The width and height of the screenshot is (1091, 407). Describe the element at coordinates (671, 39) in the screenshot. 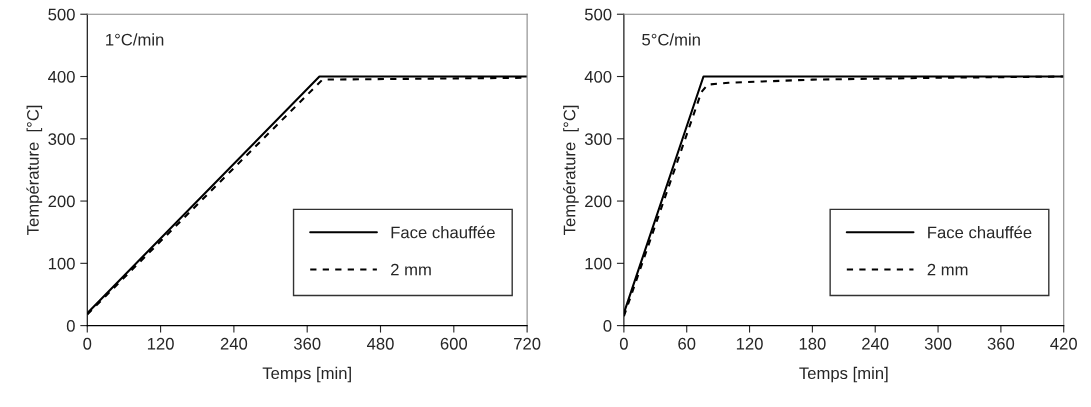

I see `annotation: 5°C/min` at that location.